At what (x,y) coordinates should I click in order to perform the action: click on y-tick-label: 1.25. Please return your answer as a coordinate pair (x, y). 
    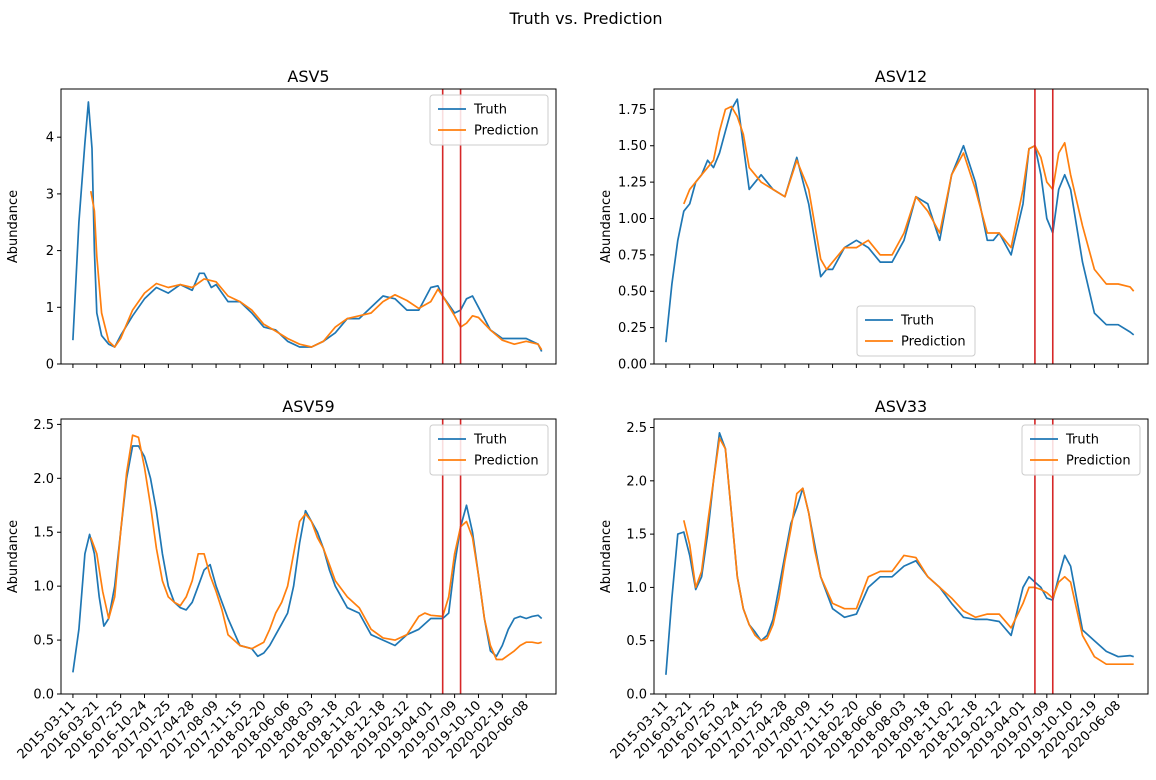
    Looking at the image, I should click on (632, 183).